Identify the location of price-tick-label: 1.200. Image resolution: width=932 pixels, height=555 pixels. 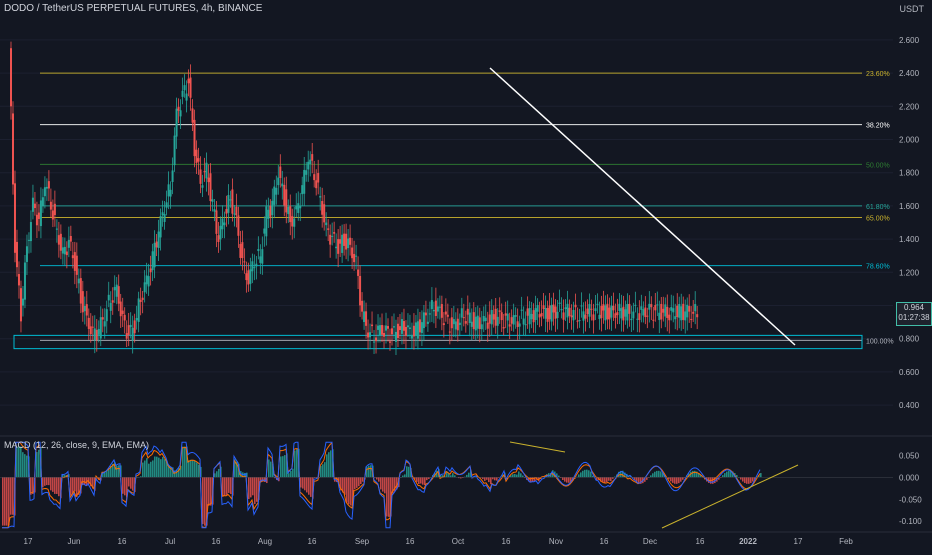
(909, 272).